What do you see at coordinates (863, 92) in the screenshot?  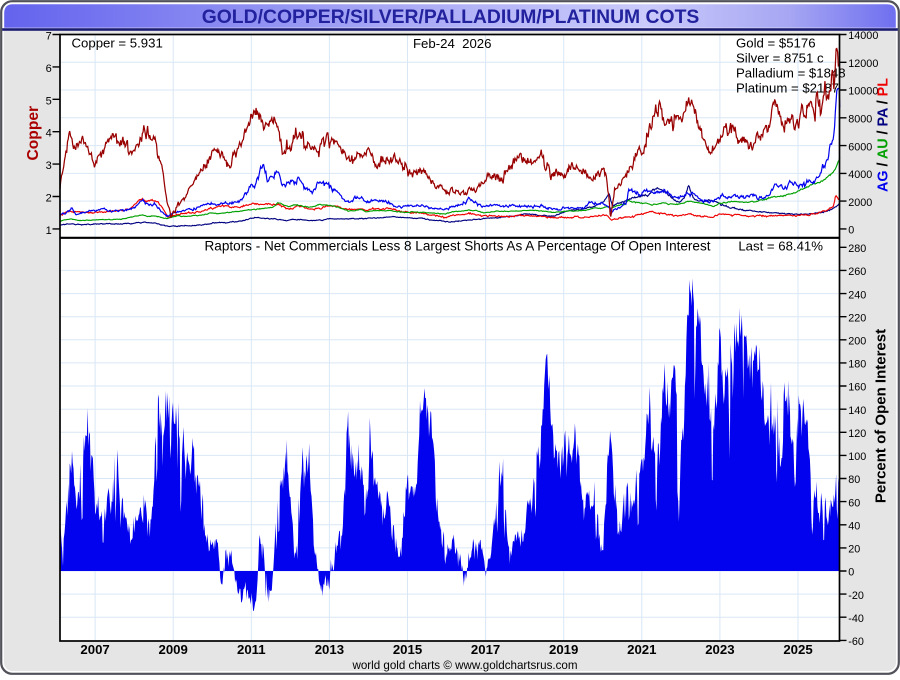 I see `svg-text: 10000` at bounding box center [863, 92].